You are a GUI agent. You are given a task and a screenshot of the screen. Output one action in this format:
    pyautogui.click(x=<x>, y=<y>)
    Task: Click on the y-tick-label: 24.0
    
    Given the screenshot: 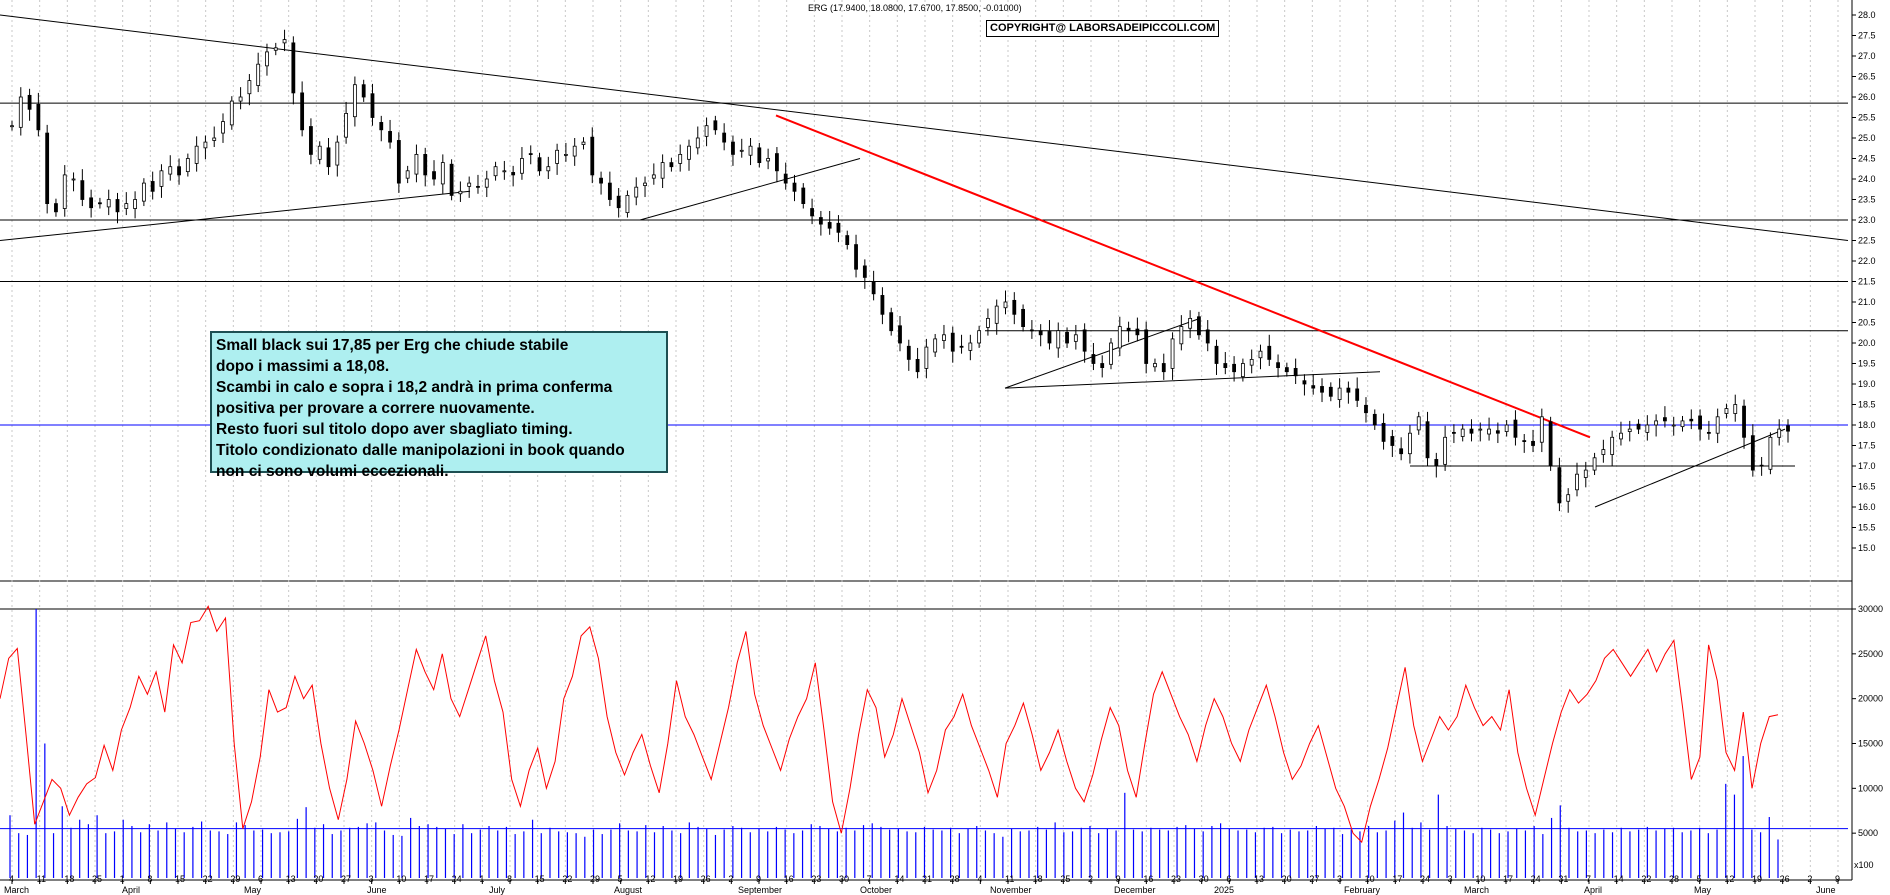 What is the action you would take?
    pyautogui.click(x=1867, y=179)
    